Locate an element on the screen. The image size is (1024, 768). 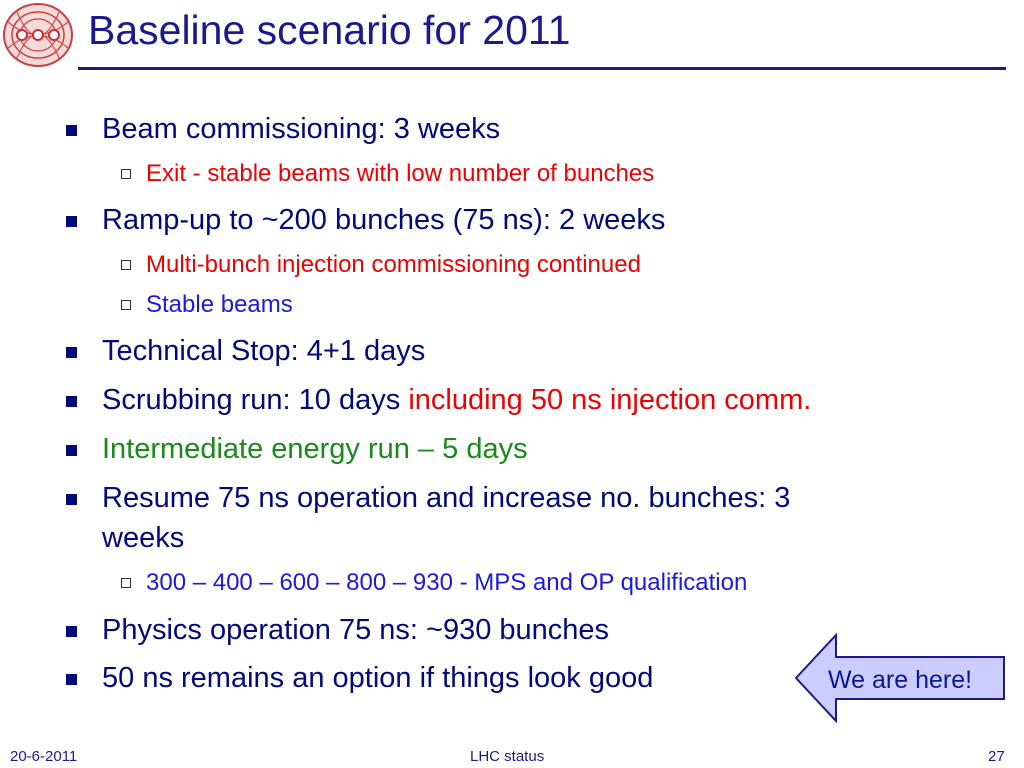
bullet-highlight: including 50 ns injection comm. is located at coordinates (610, 400).